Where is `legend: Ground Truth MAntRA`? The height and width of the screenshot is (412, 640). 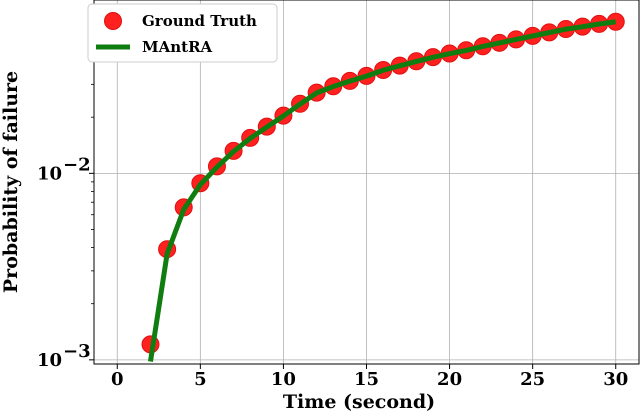
legend: Ground Truth MAntRA is located at coordinates (182, 33).